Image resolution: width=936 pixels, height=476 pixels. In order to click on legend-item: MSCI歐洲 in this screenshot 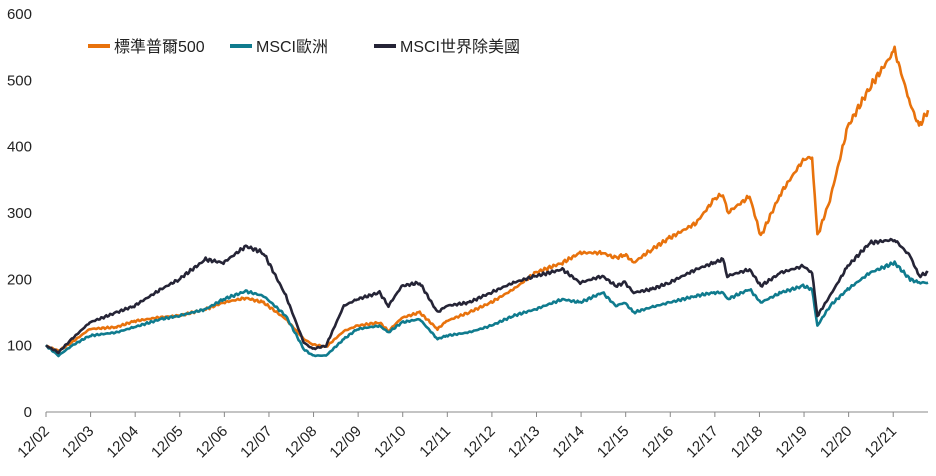, I will do `click(279, 47)`.